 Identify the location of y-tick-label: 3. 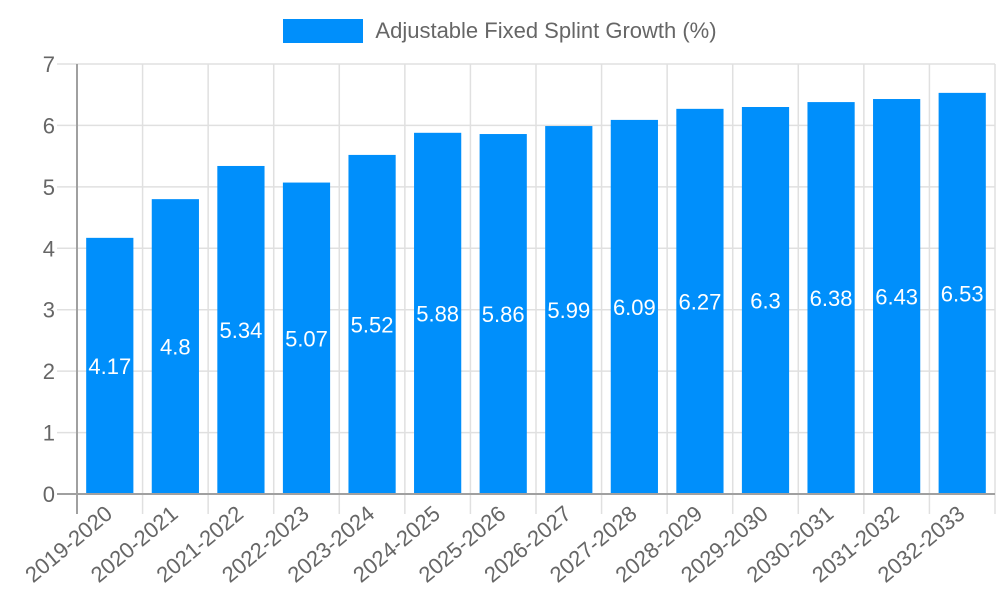
(49, 310).